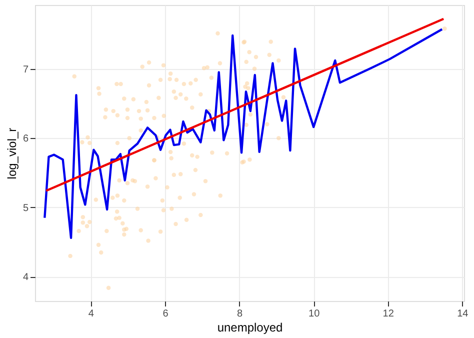 Image resolution: width=474 pixels, height=338 pixels. I want to click on x-tick-label: 12, so click(388, 314).